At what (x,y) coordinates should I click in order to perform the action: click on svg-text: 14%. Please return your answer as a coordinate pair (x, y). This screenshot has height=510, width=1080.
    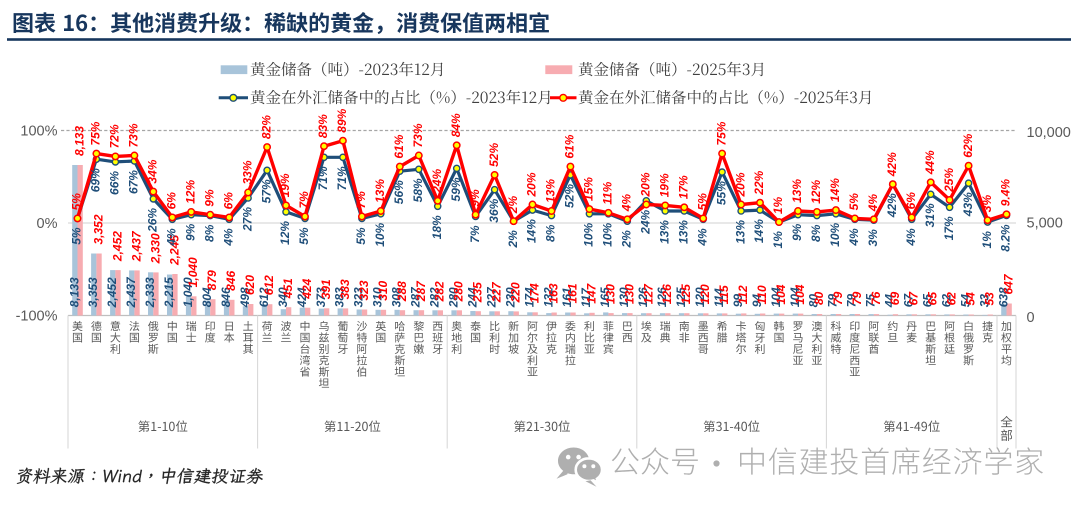
    Looking at the image, I should click on (532, 231).